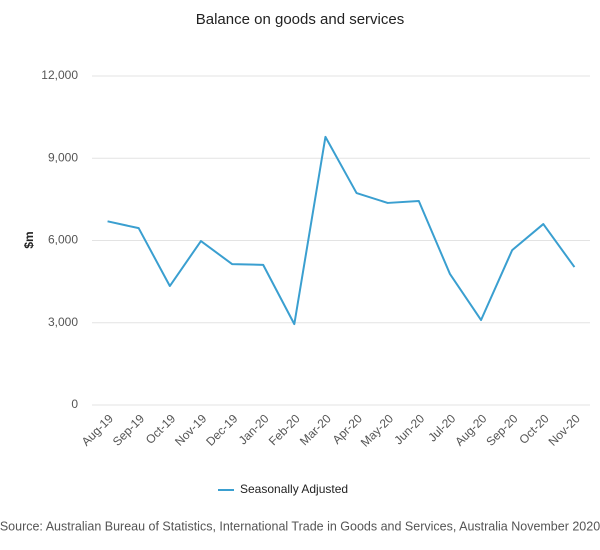 This screenshot has height=550, width=600. Describe the element at coordinates (300, 19) in the screenshot. I see `chart-title: Balance on goods and services` at that location.